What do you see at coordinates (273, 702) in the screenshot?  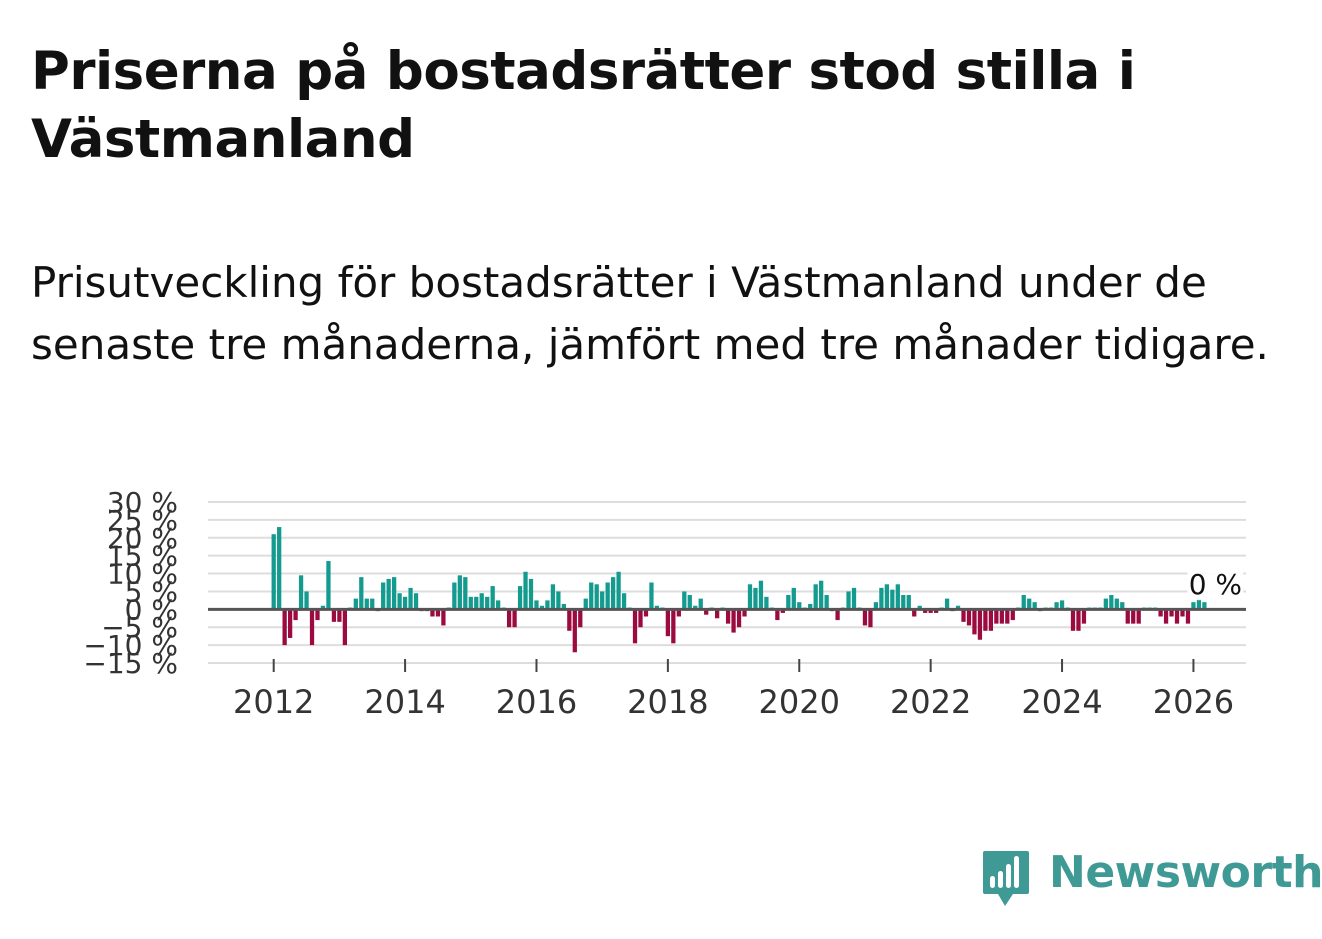 I see `x-tick-label: 2012` at bounding box center [273, 702].